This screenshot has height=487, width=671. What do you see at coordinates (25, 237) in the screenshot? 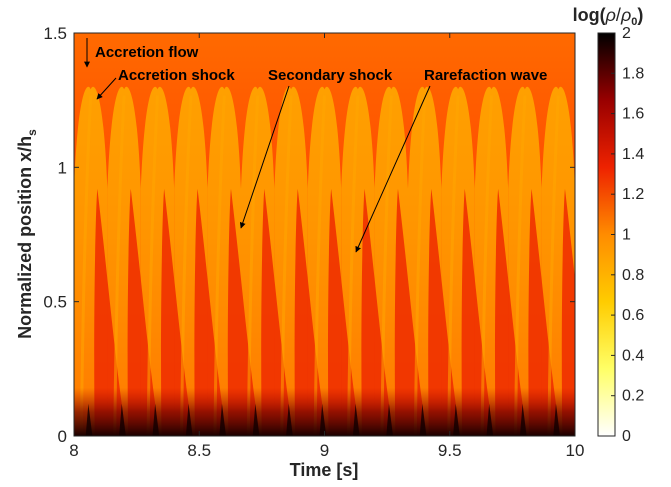
I see `y-axis-title-main: Normalized position x/h` at bounding box center [25, 237].